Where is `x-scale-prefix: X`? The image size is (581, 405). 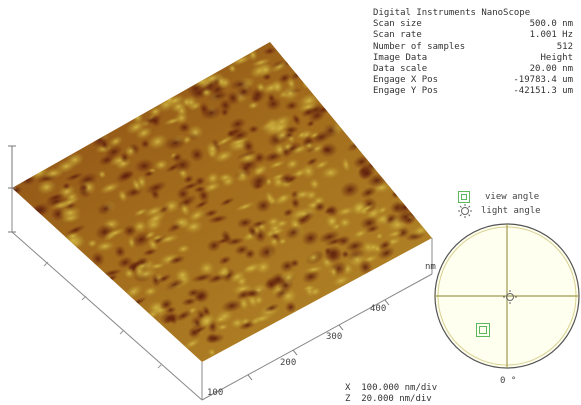 x-scale-prefix: X is located at coordinates (348, 388).